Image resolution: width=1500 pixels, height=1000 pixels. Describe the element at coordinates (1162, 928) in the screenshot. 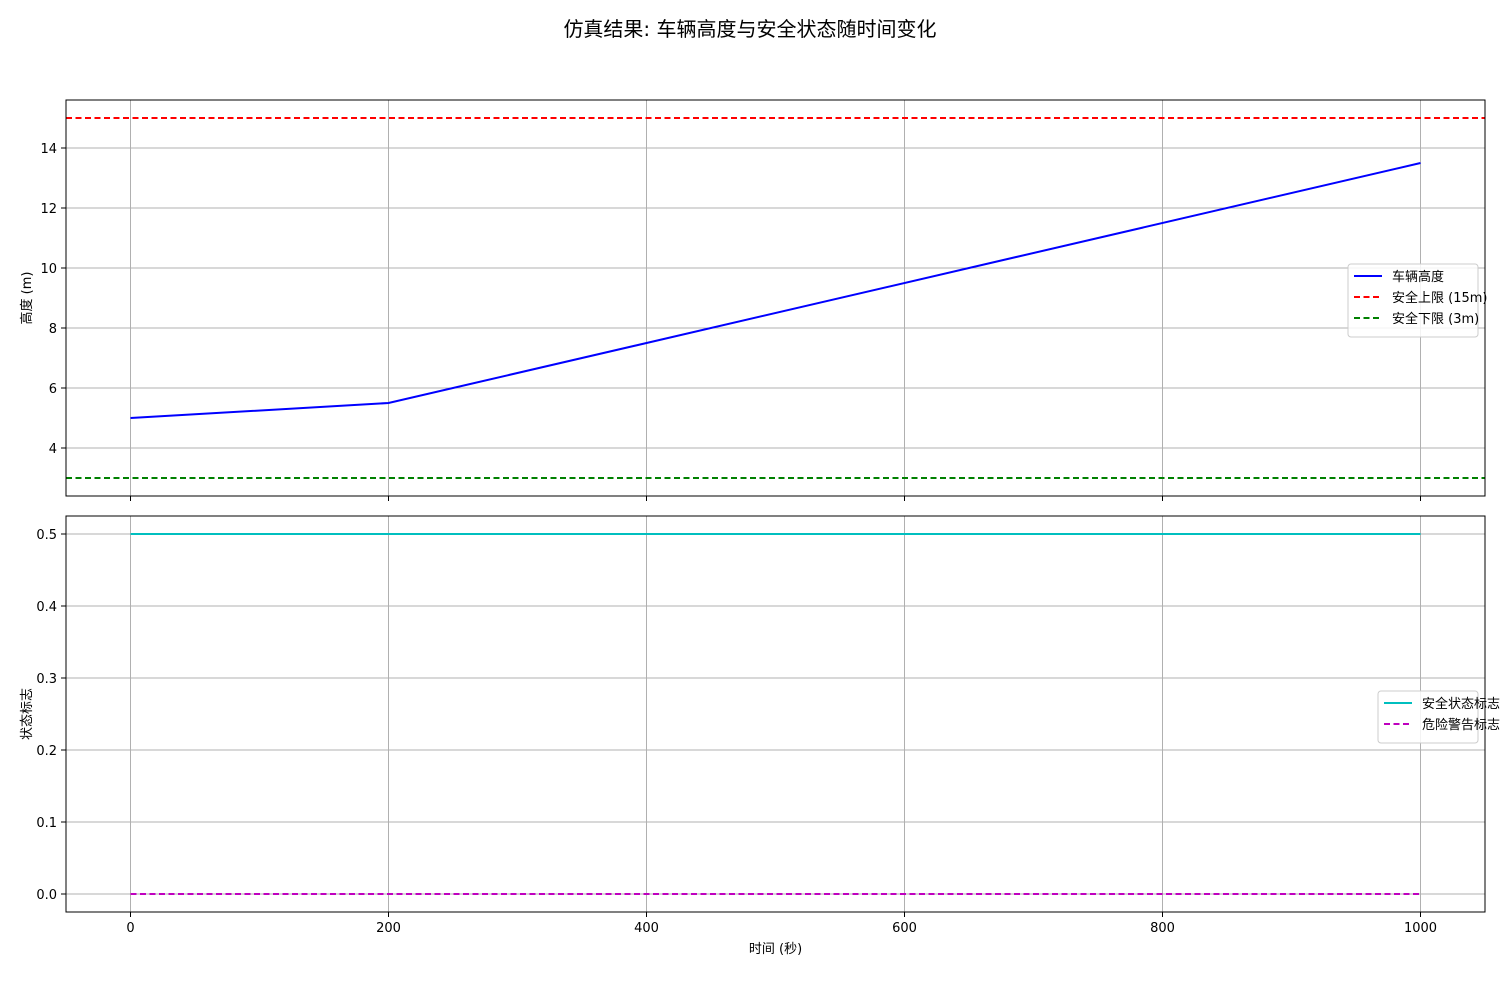

I see `x-tick-label: 800` at that location.